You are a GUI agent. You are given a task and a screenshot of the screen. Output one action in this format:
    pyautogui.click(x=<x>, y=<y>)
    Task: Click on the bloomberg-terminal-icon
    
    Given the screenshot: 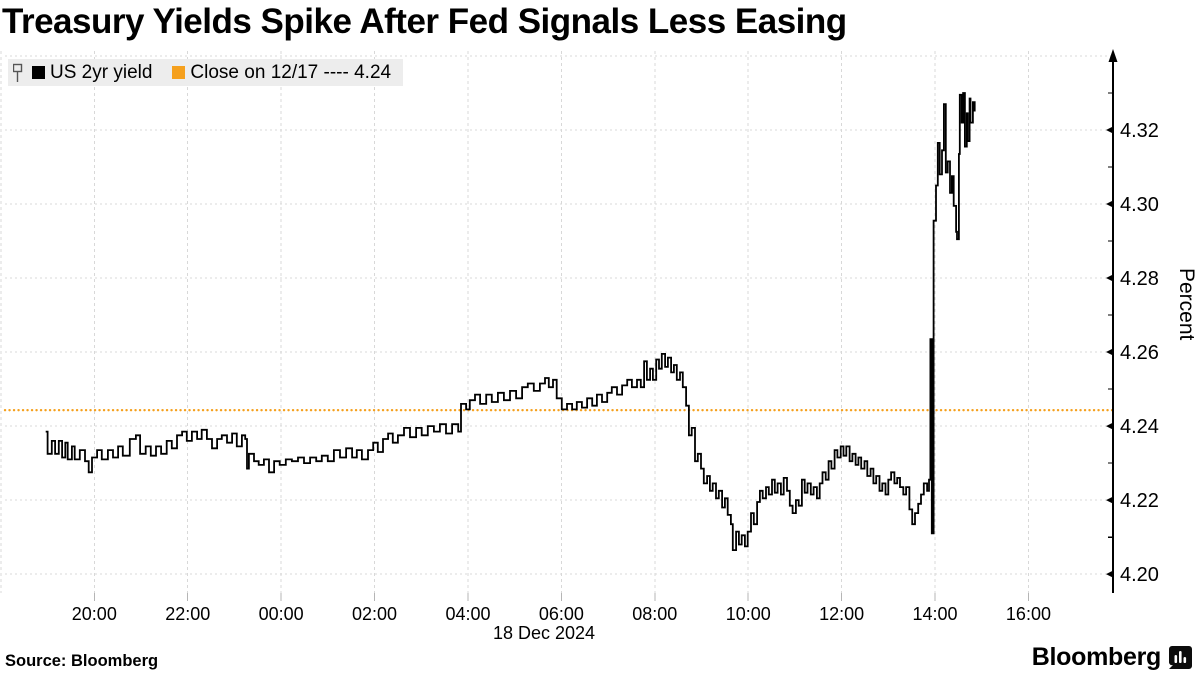 What is the action you would take?
    pyautogui.click(x=1180, y=657)
    